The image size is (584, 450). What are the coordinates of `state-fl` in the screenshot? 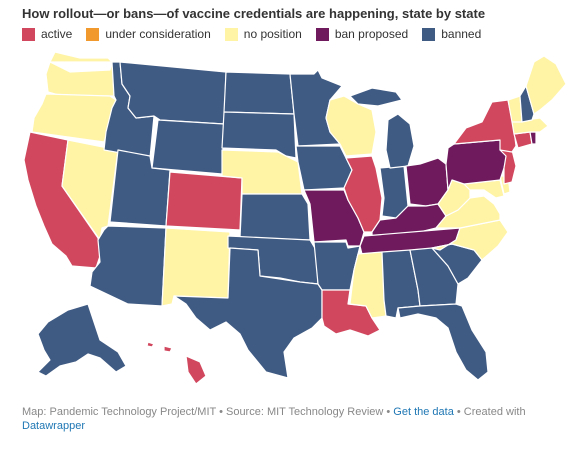 It's located at (443, 342).